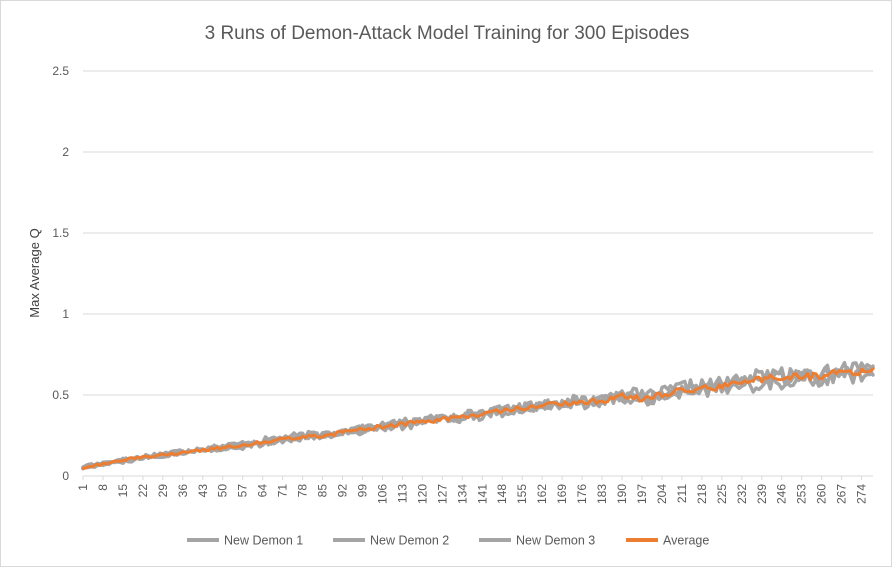  I want to click on y-tick-label: 0.5, so click(60, 395).